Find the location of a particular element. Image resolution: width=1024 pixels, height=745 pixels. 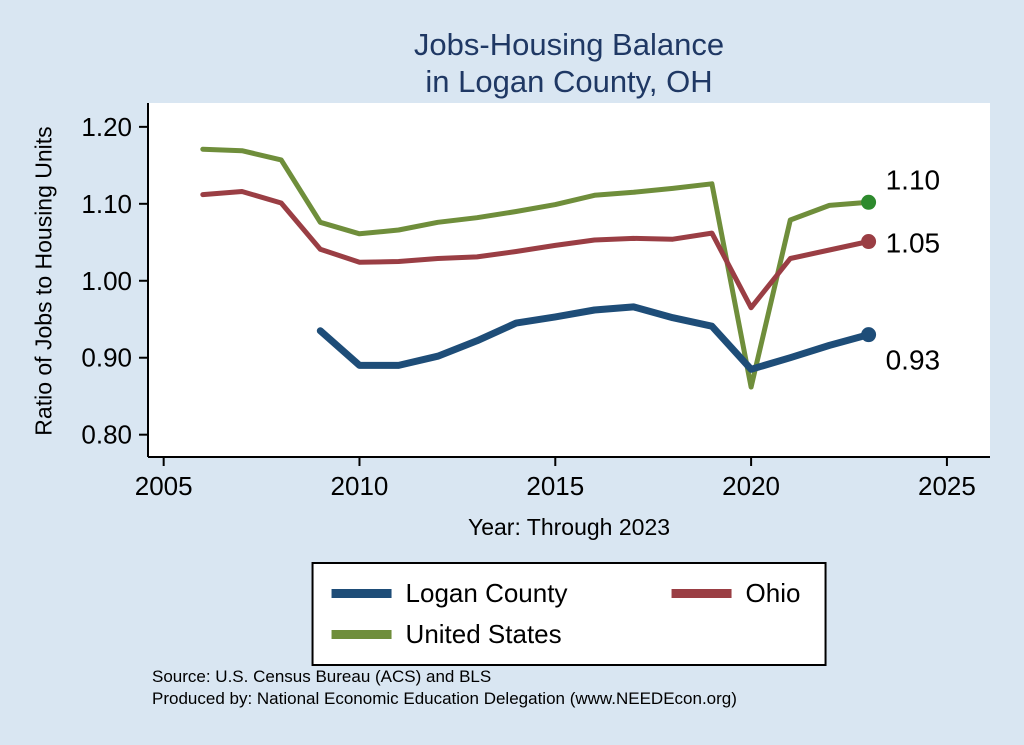

x-axis-label: Year: Through 2023 is located at coordinates (569, 527).